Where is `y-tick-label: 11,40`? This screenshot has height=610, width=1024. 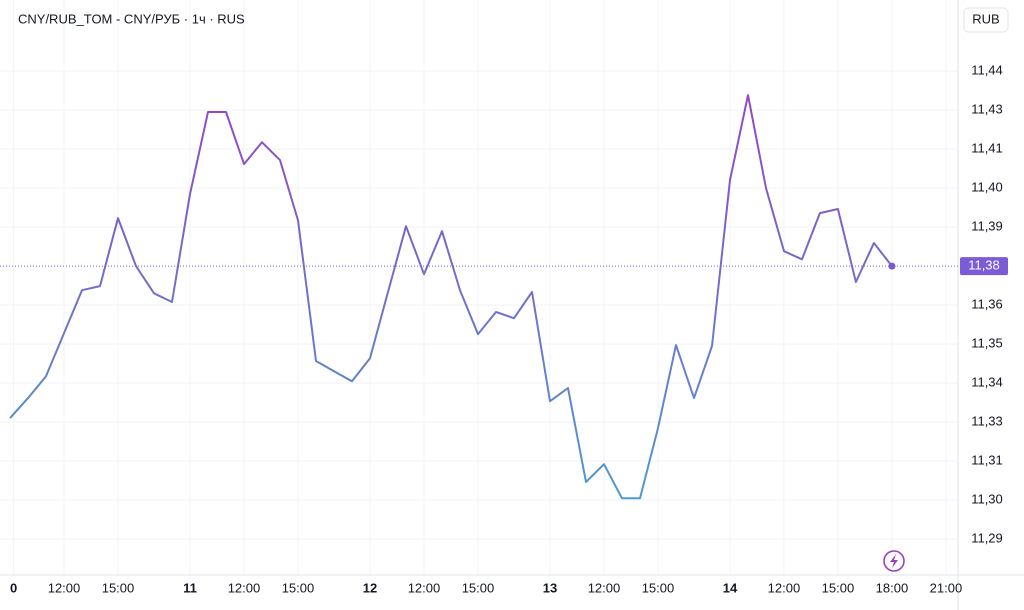 y-tick-label: 11,40 is located at coordinates (987, 187).